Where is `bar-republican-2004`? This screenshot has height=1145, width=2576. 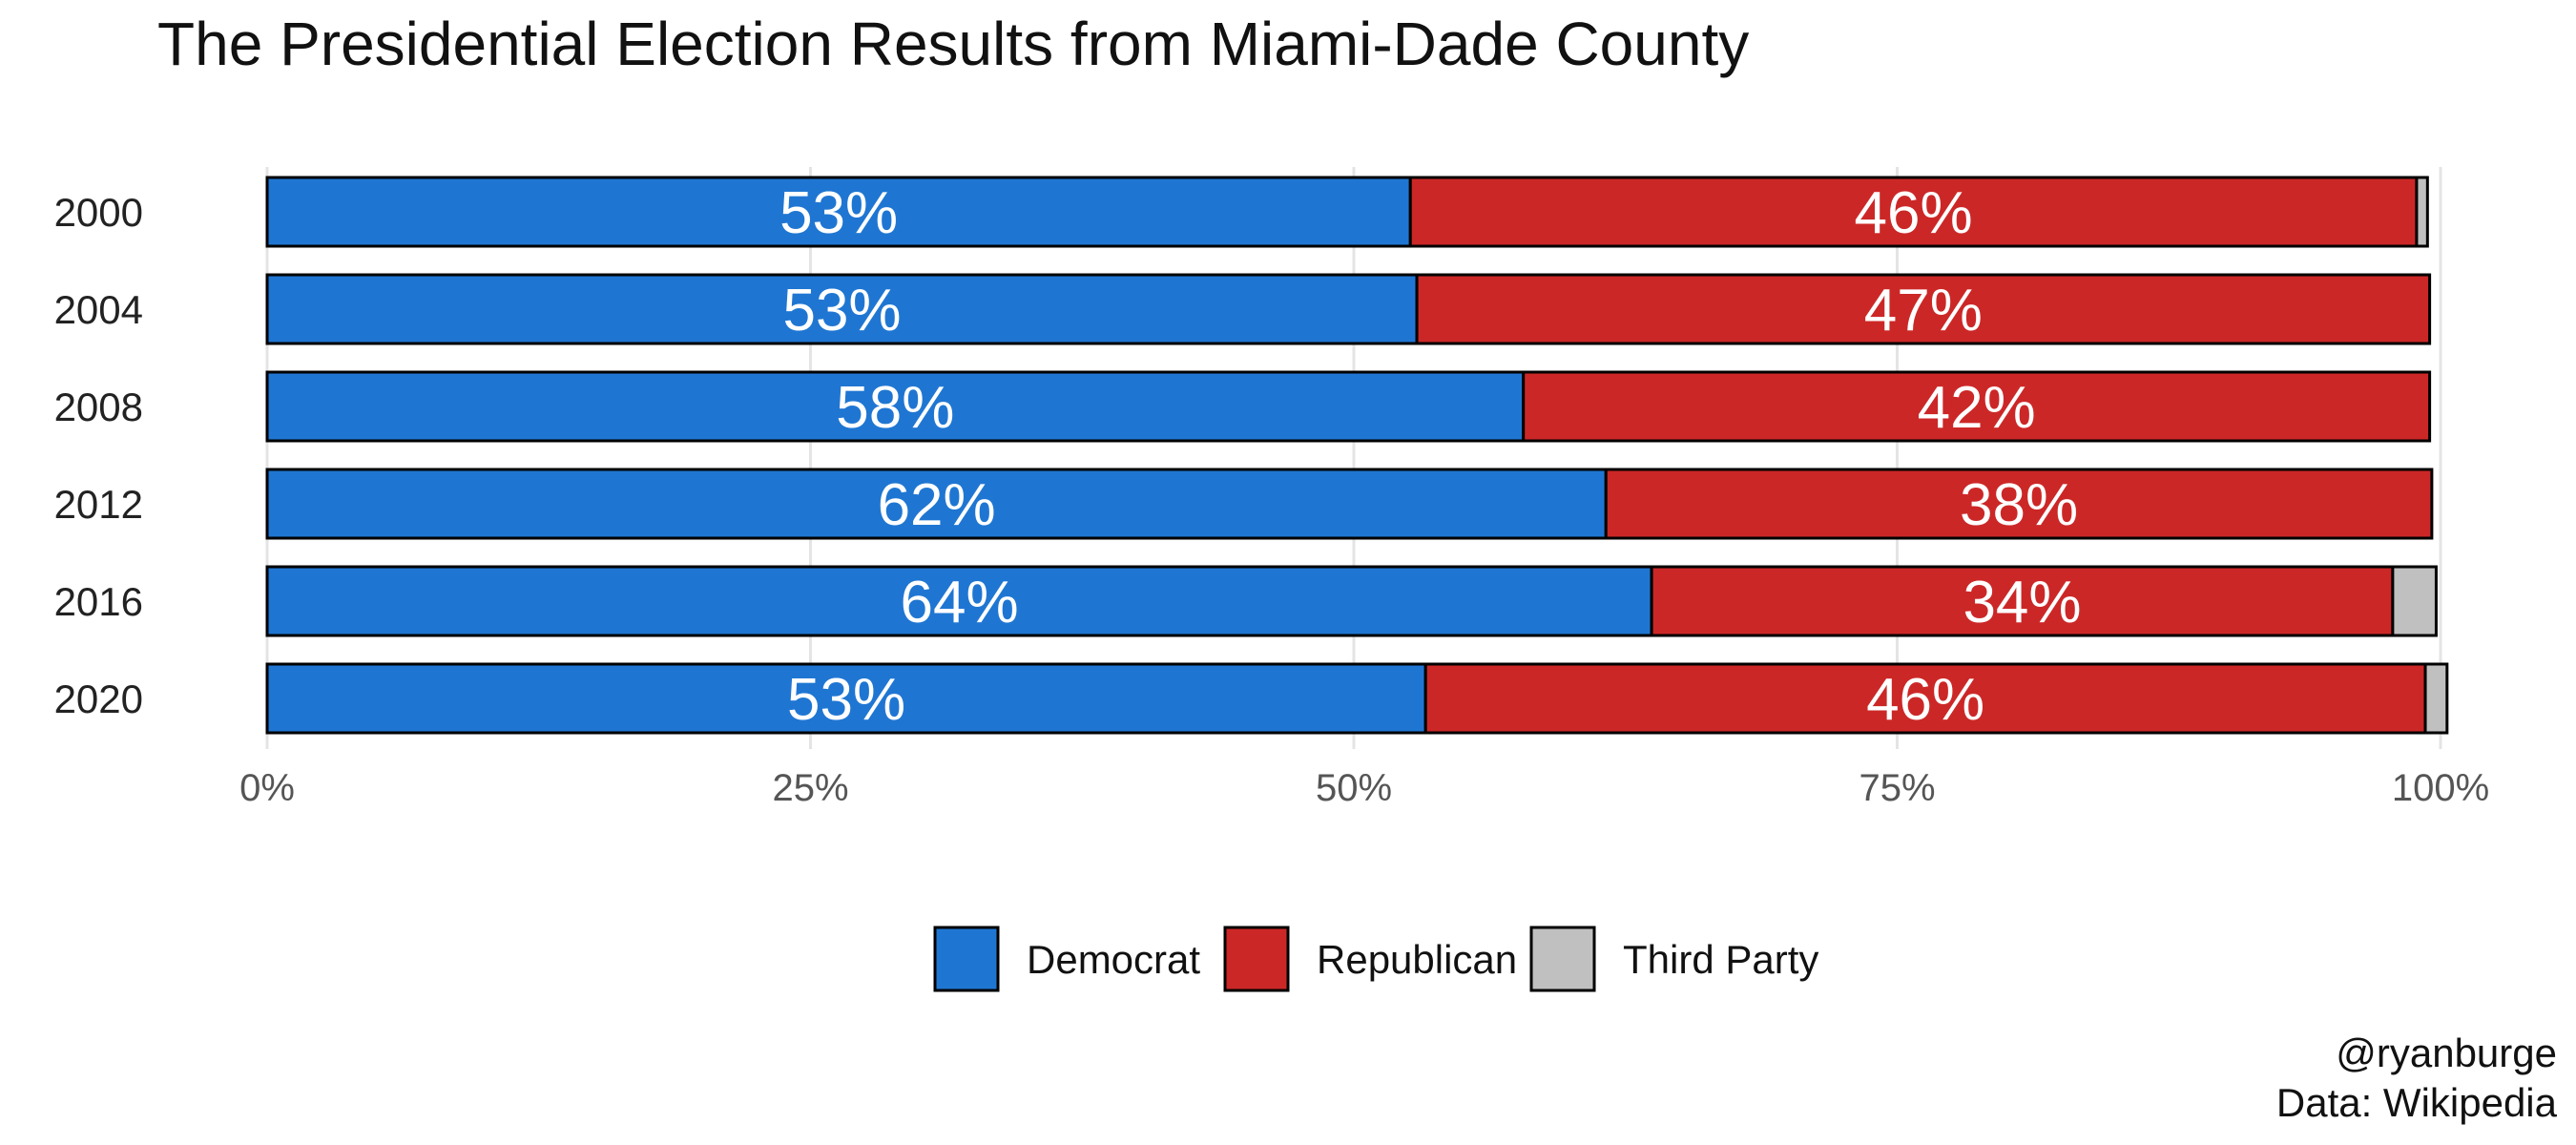 bar-republican-2004 is located at coordinates (1923, 309).